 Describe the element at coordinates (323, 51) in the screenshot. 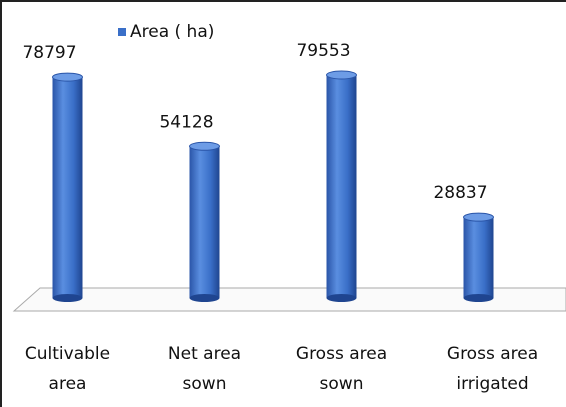

I see `data-label: 79553` at that location.